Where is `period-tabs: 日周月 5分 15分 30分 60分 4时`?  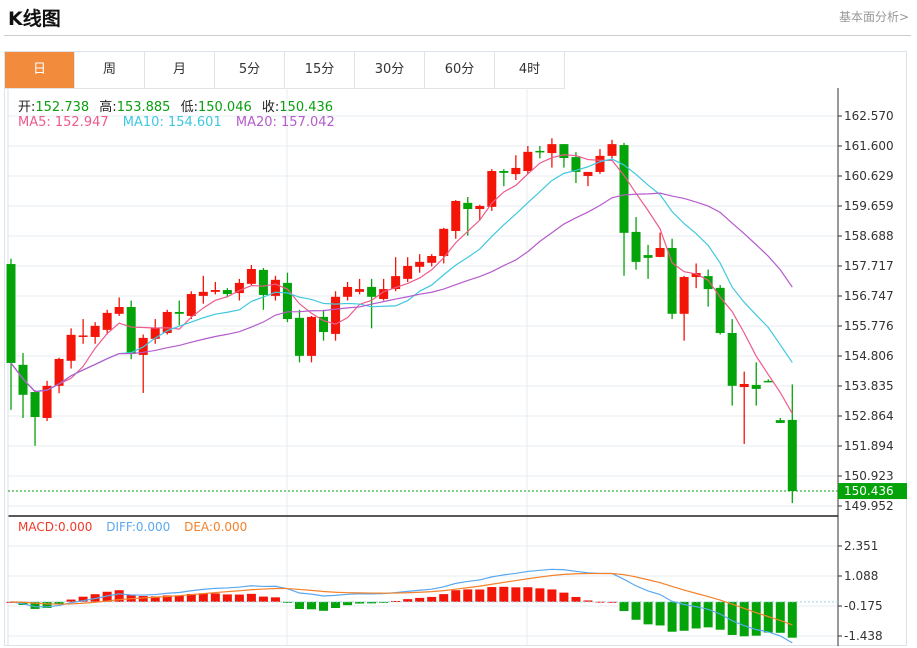 period-tabs: 日周月 5分 15分 30分 60分 4时 is located at coordinates (285, 70).